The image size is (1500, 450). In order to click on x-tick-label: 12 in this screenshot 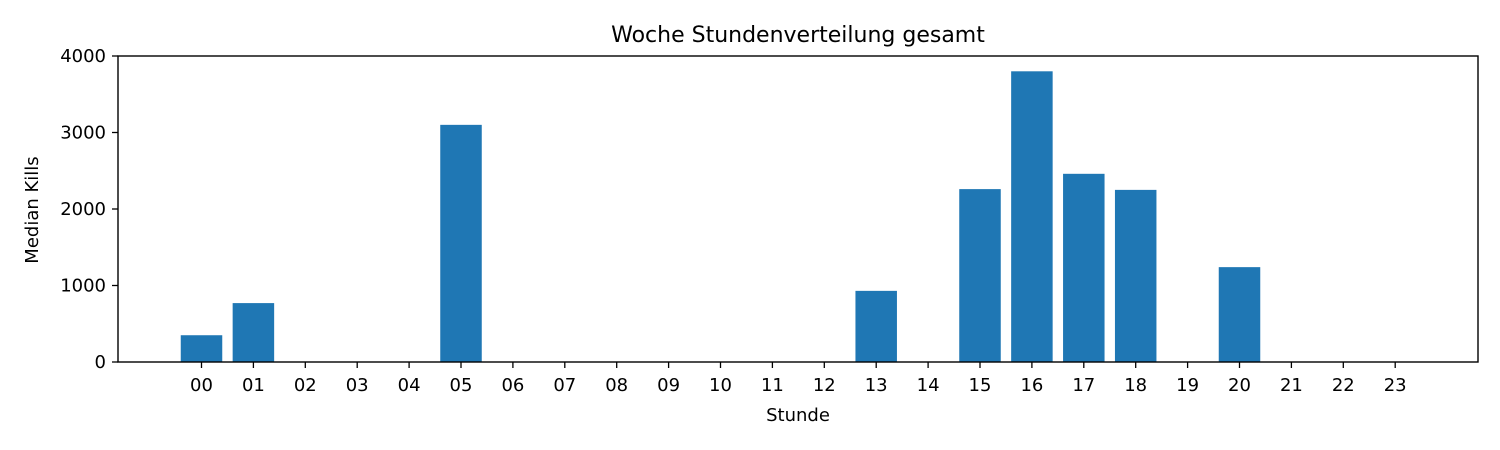, I will do `click(824, 385)`.